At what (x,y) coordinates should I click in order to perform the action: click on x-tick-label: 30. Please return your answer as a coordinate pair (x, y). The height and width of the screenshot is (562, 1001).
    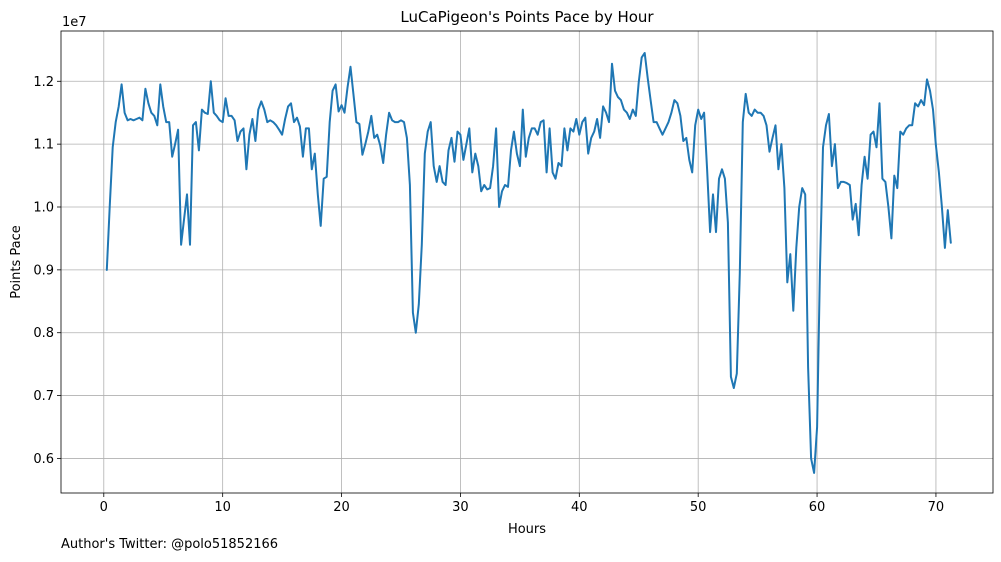
    Looking at the image, I should click on (460, 507).